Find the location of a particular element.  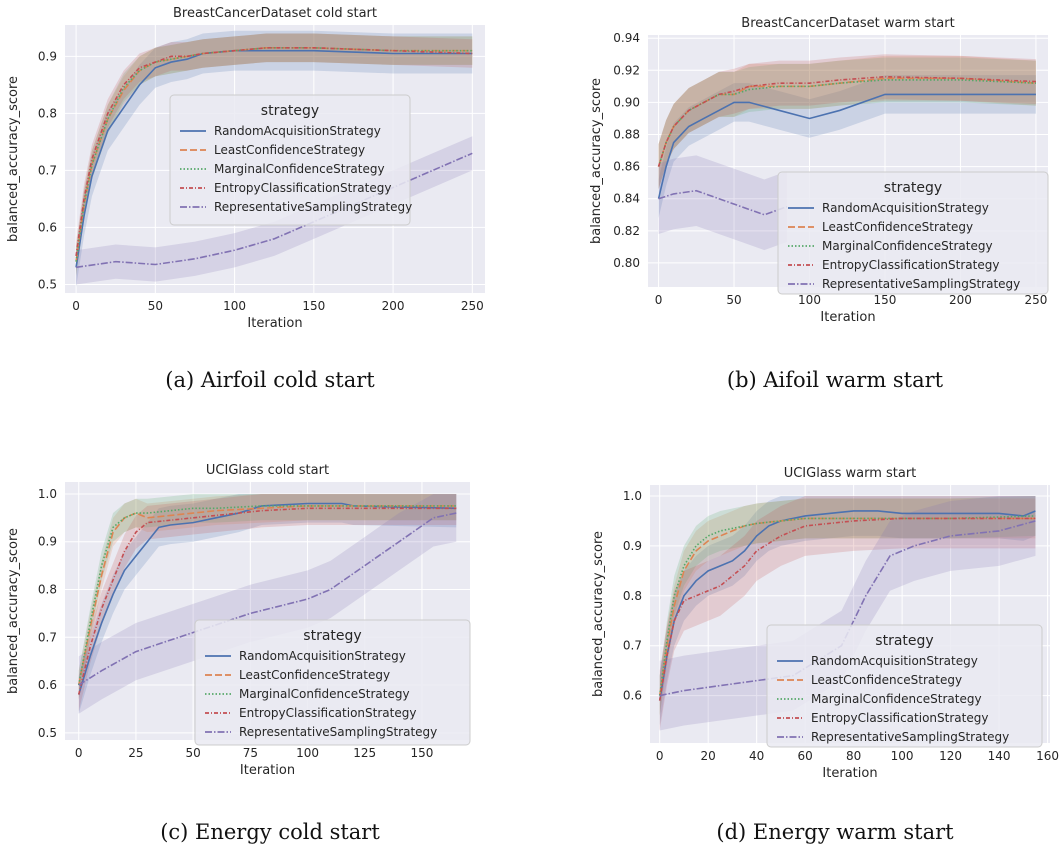

x-tick-label: 75 is located at coordinates (250, 753).